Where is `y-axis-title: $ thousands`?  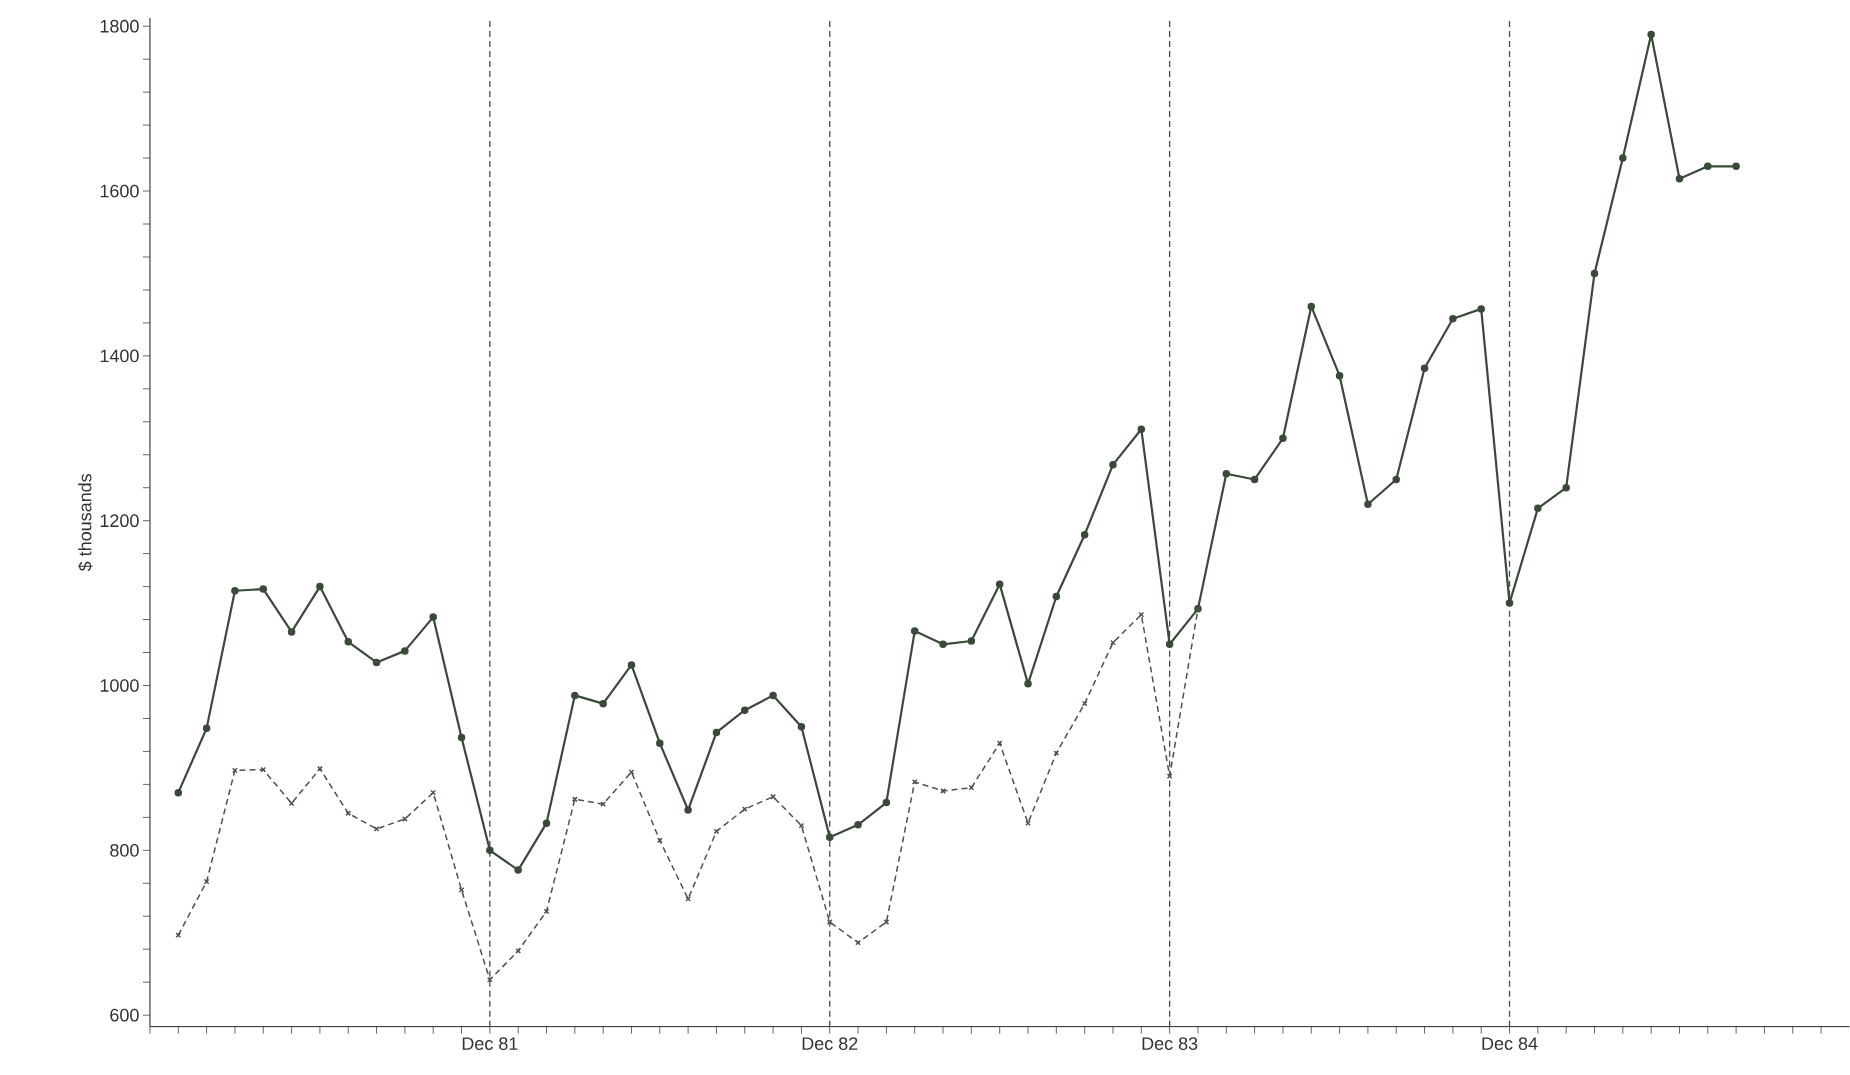
y-axis-title: $ thousands is located at coordinates (85, 523).